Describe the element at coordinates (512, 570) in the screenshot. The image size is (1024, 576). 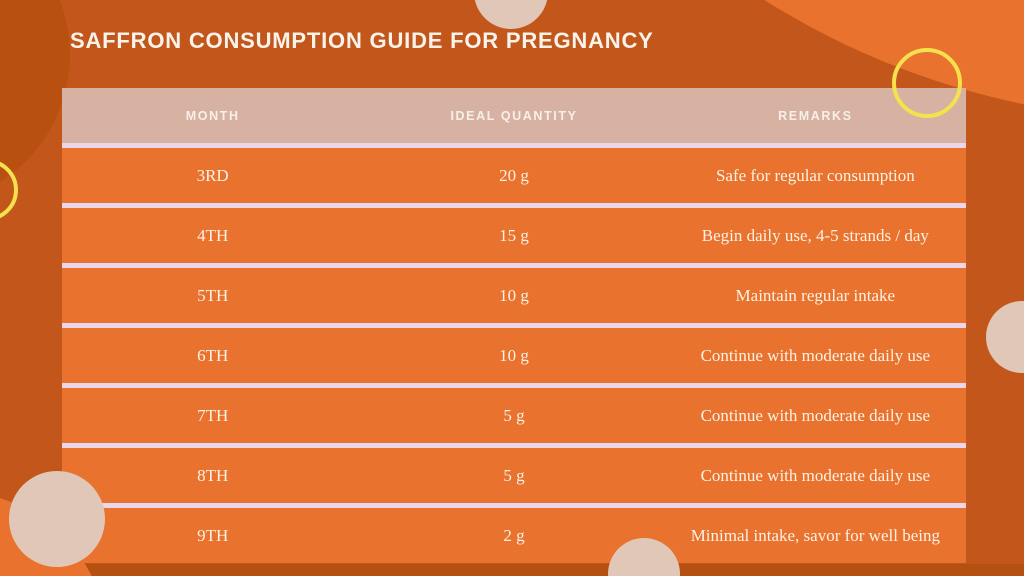
I see `dark-bottom-strip` at that location.